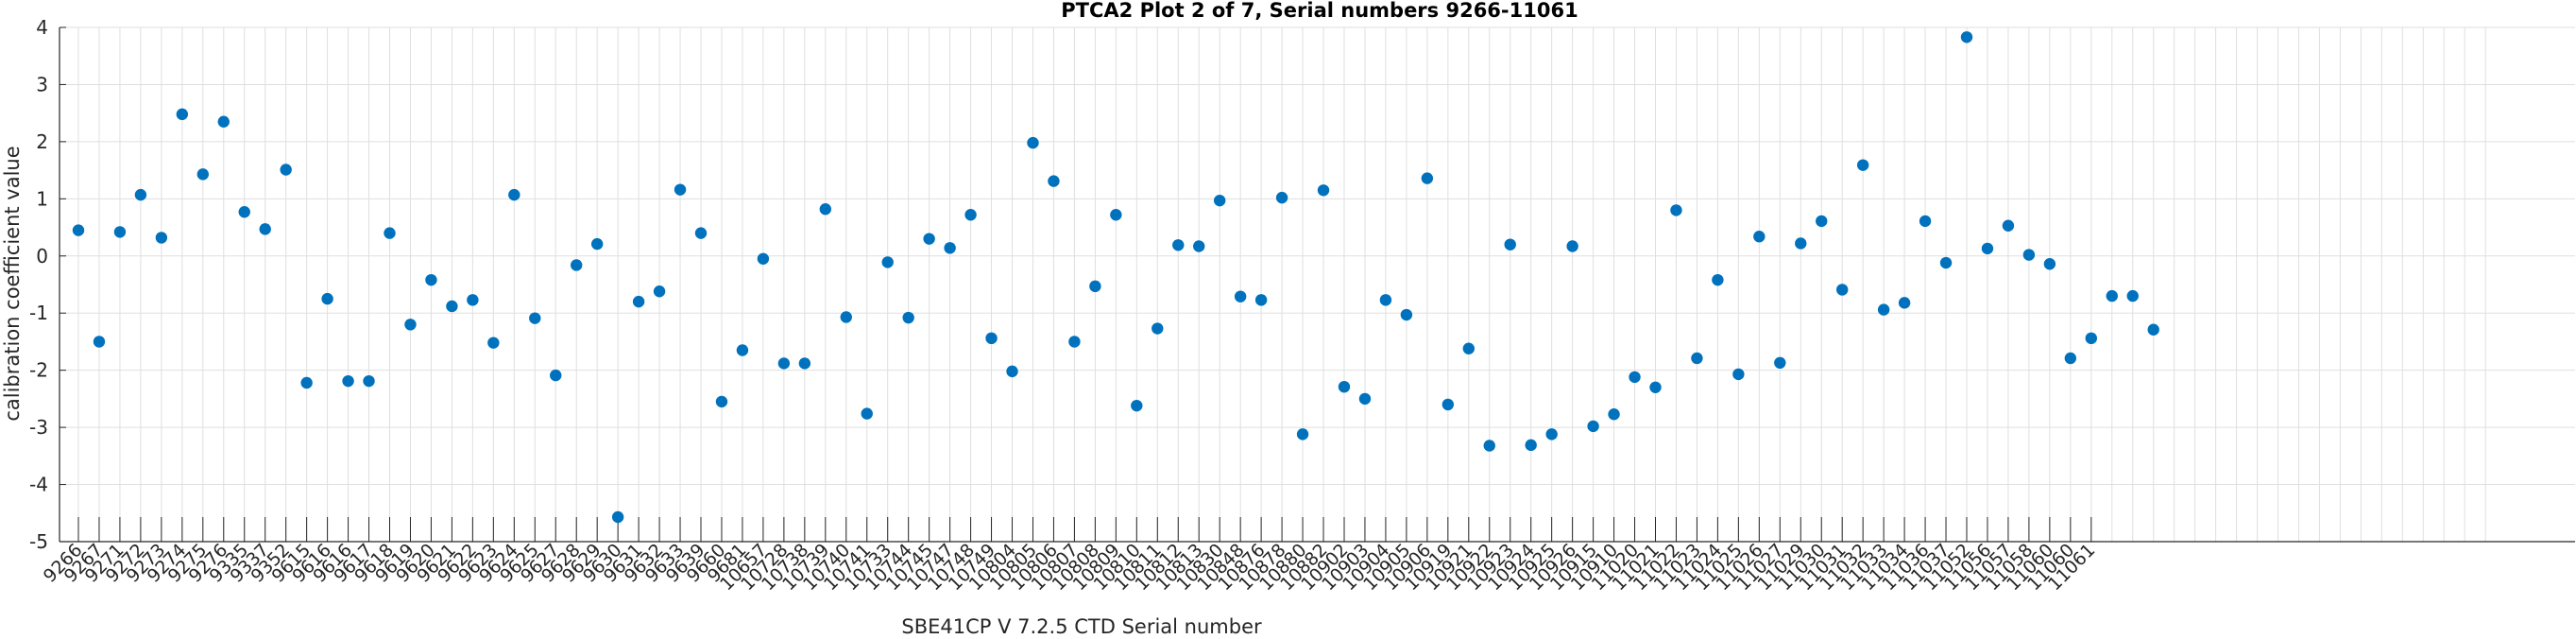  Describe the element at coordinates (42, 27) in the screenshot. I see `y-tick-label: 4` at that location.